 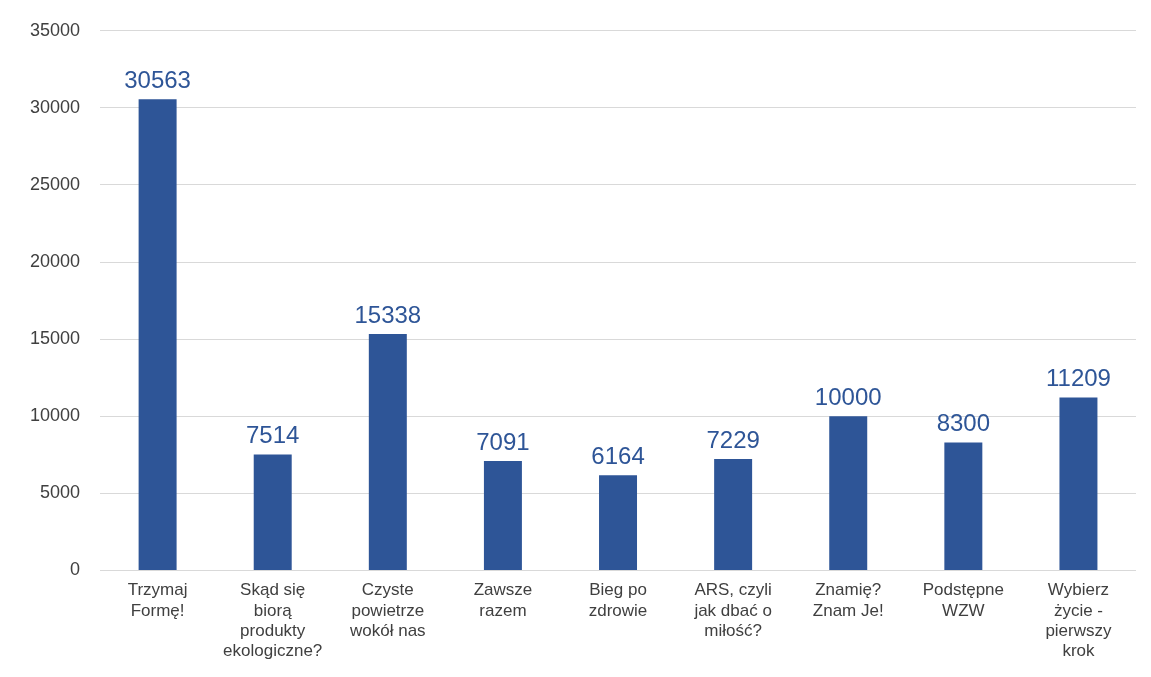 I want to click on x-tick-label: ARS, czyli jak dbać o miłość?, so click(x=732, y=610).